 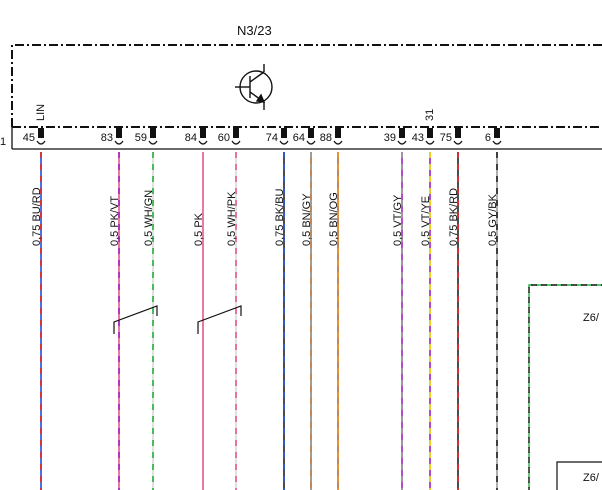 What do you see at coordinates (488, 138) in the screenshot?
I see `pin-number: 6` at bounding box center [488, 138].